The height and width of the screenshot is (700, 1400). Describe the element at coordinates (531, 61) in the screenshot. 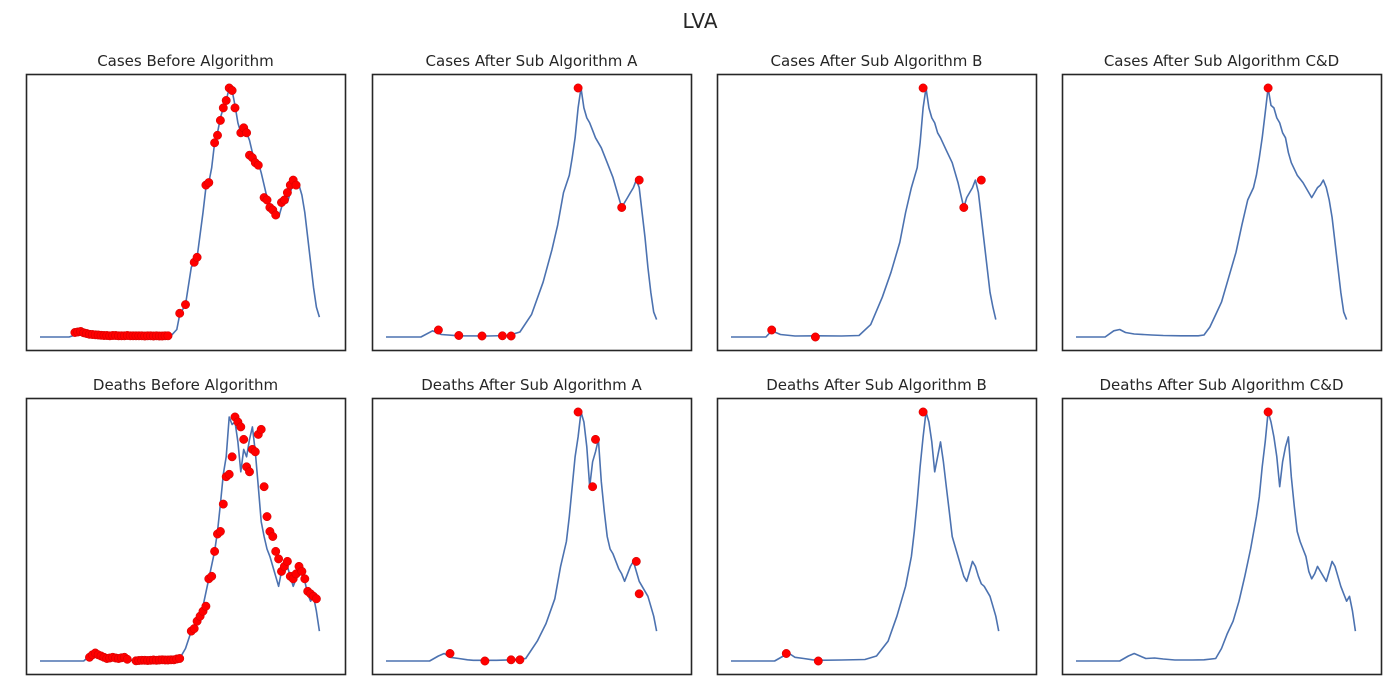

I see `subplot-title-1: Cases After Sub Algorithm A` at that location.